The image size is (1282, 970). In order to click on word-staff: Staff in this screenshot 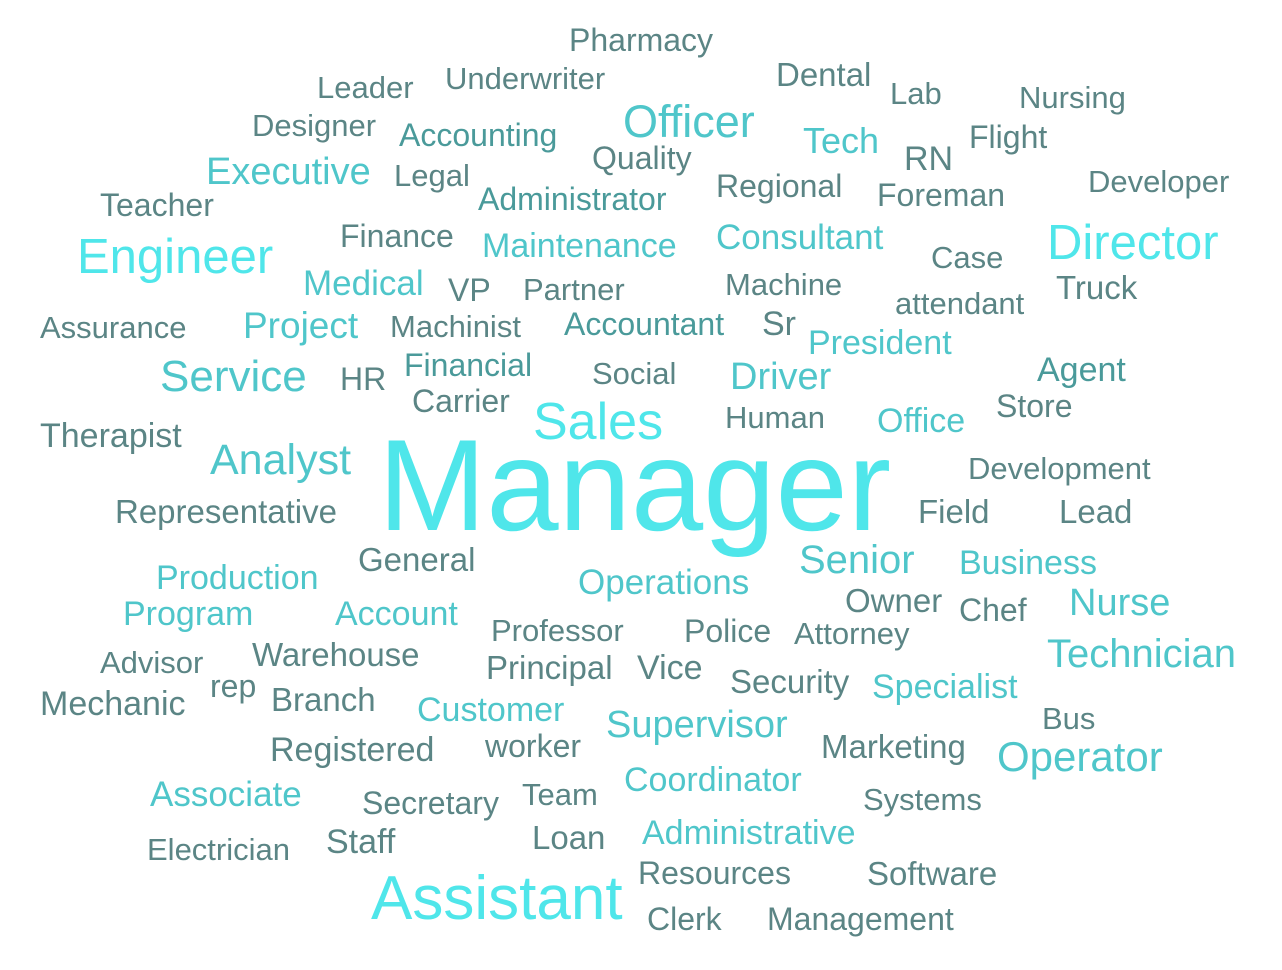, I will do `click(361, 842)`.